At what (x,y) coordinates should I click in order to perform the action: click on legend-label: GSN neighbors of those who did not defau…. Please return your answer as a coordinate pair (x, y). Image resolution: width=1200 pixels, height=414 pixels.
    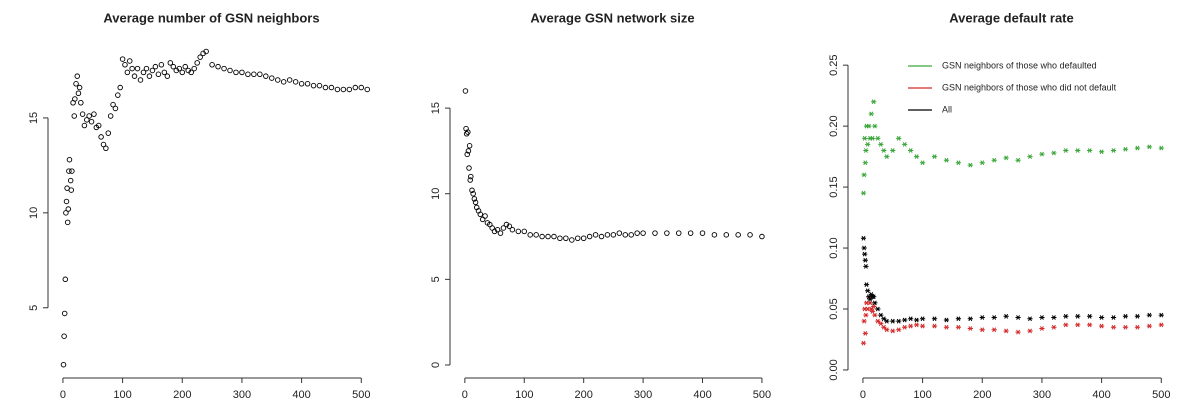
    Looking at the image, I should click on (1029, 87).